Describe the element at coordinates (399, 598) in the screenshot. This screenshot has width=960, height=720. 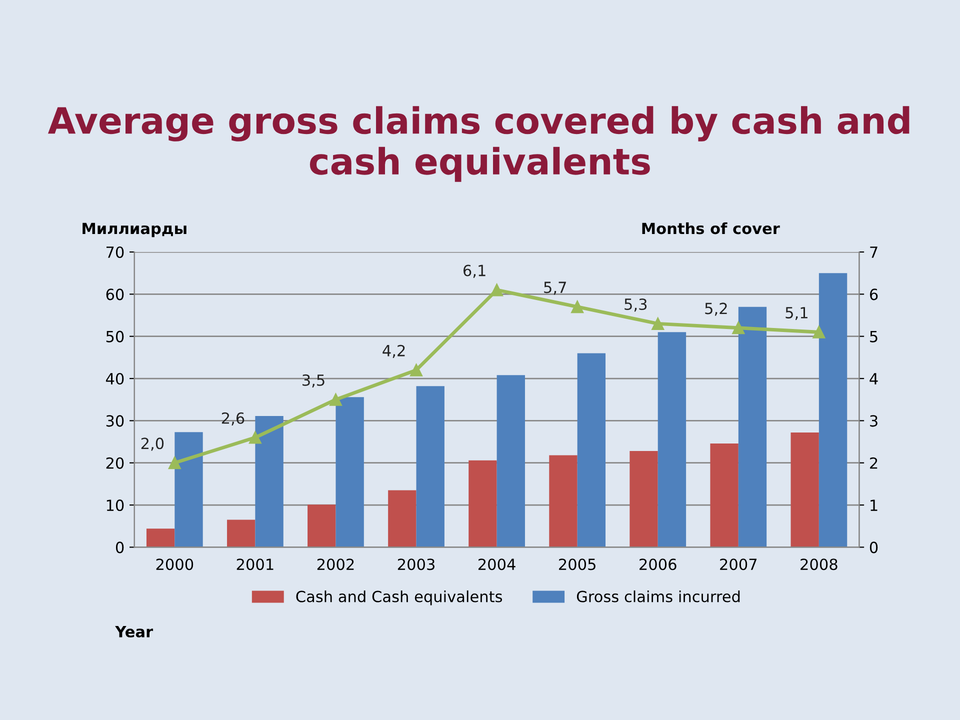
I see `legend-label: Cash and Cash equivalents` at that location.